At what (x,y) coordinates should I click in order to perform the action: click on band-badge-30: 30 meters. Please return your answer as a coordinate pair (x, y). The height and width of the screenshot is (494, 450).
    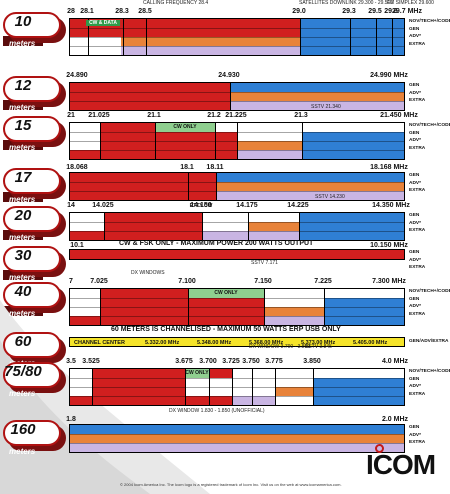
    Looking at the image, I should click on (35, 264).